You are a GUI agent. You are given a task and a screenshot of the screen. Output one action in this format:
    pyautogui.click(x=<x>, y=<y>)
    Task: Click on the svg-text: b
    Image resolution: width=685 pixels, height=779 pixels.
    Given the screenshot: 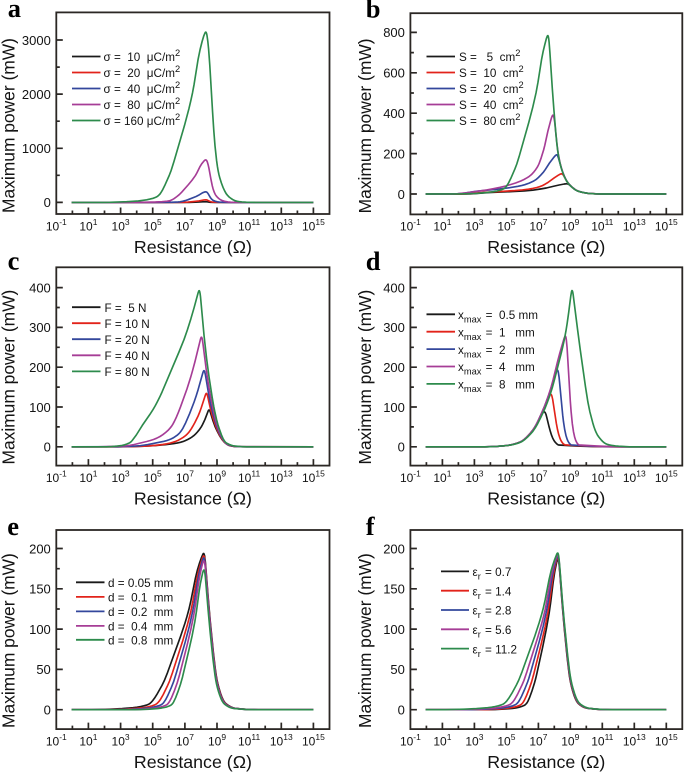 What is the action you would take?
    pyautogui.click(x=373, y=12)
    